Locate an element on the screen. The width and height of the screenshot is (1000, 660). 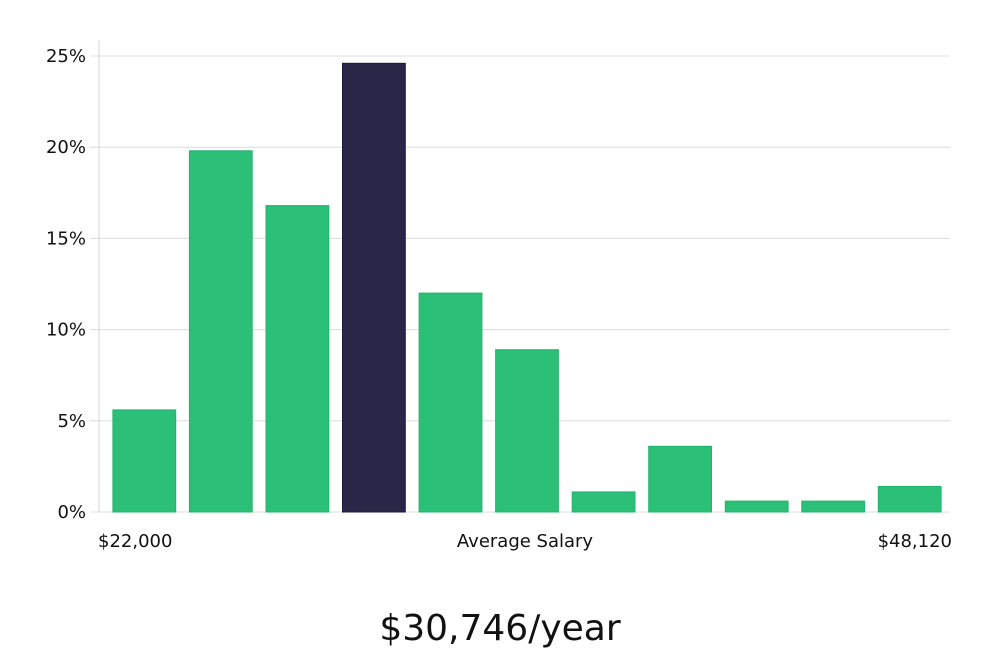
y-tick-label: 25% is located at coordinates (66, 56).